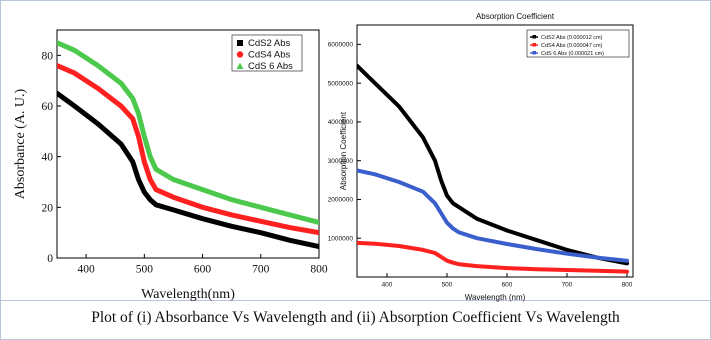  I want to click on y-tick-label: 60, so click(48, 107).